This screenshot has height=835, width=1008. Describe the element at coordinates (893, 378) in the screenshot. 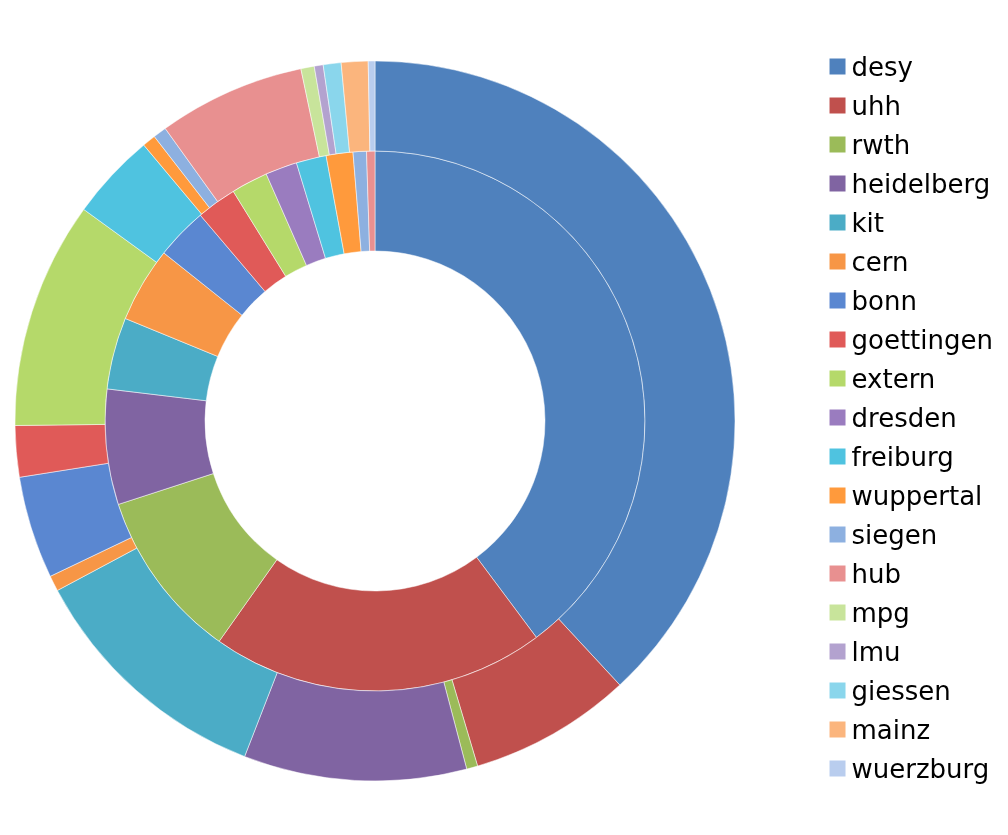

I see `legend-label: extern` at that location.